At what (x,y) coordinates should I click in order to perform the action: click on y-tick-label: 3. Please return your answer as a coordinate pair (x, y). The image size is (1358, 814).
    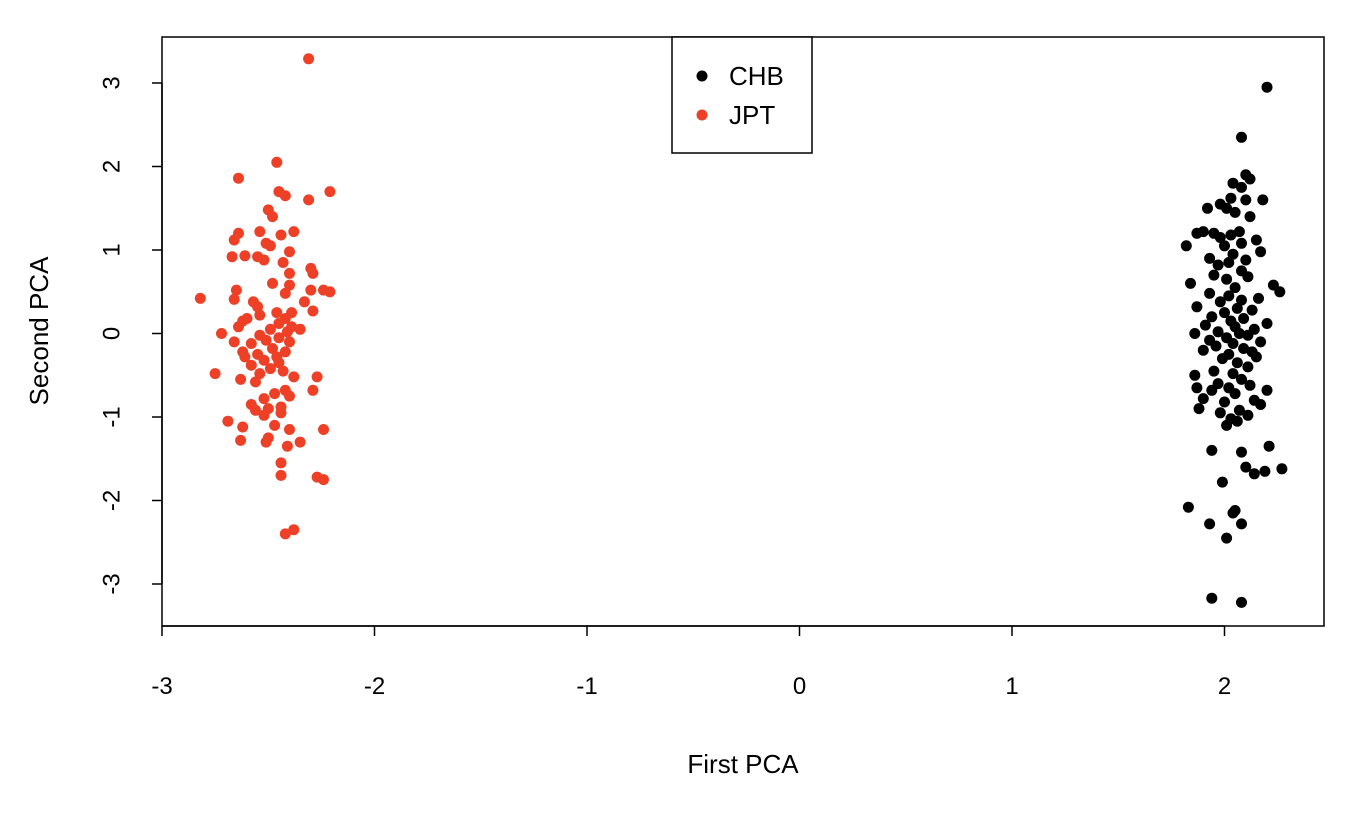
    Looking at the image, I should click on (111, 82).